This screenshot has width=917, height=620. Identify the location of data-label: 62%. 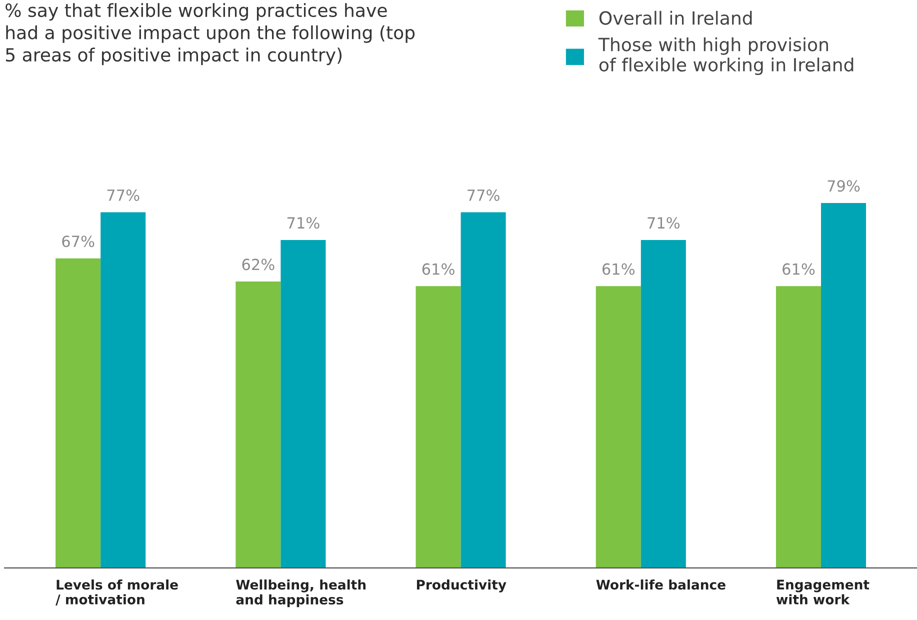
(258, 264).